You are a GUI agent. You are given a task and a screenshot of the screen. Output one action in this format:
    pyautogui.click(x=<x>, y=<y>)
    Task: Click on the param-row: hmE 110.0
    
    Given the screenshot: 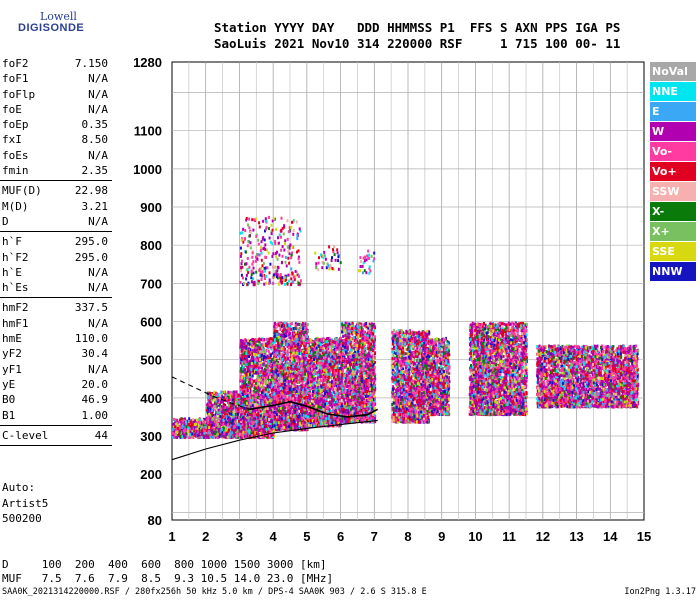 What is the action you would take?
    pyautogui.click(x=56, y=338)
    